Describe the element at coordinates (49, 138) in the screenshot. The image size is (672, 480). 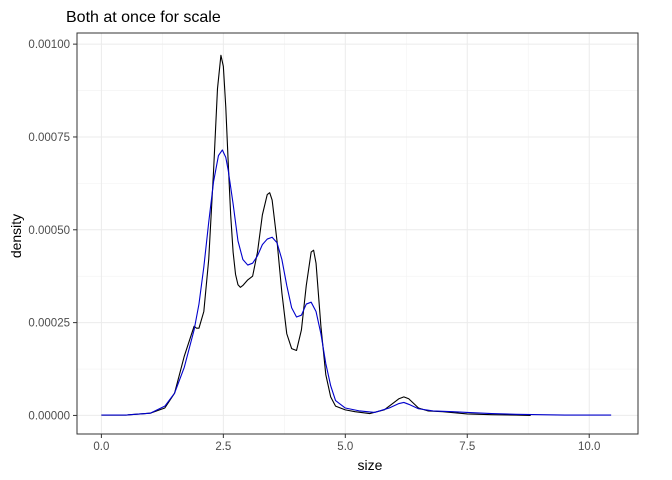
I see `y-tick-label: 0.00075` at that location.